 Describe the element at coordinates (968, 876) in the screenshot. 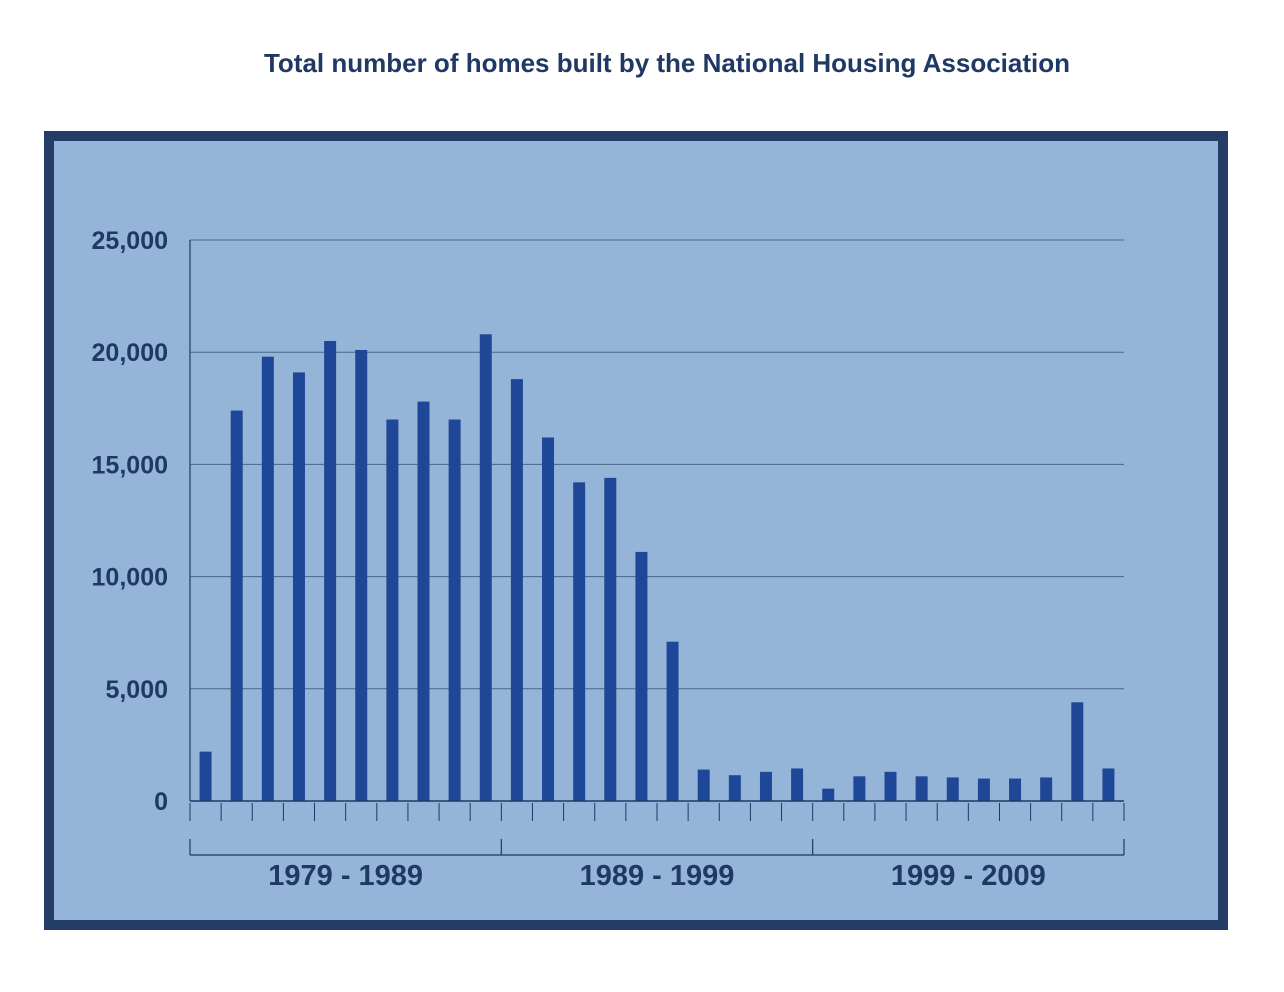

I see `x-group-label: 1999 - 2009` at that location.